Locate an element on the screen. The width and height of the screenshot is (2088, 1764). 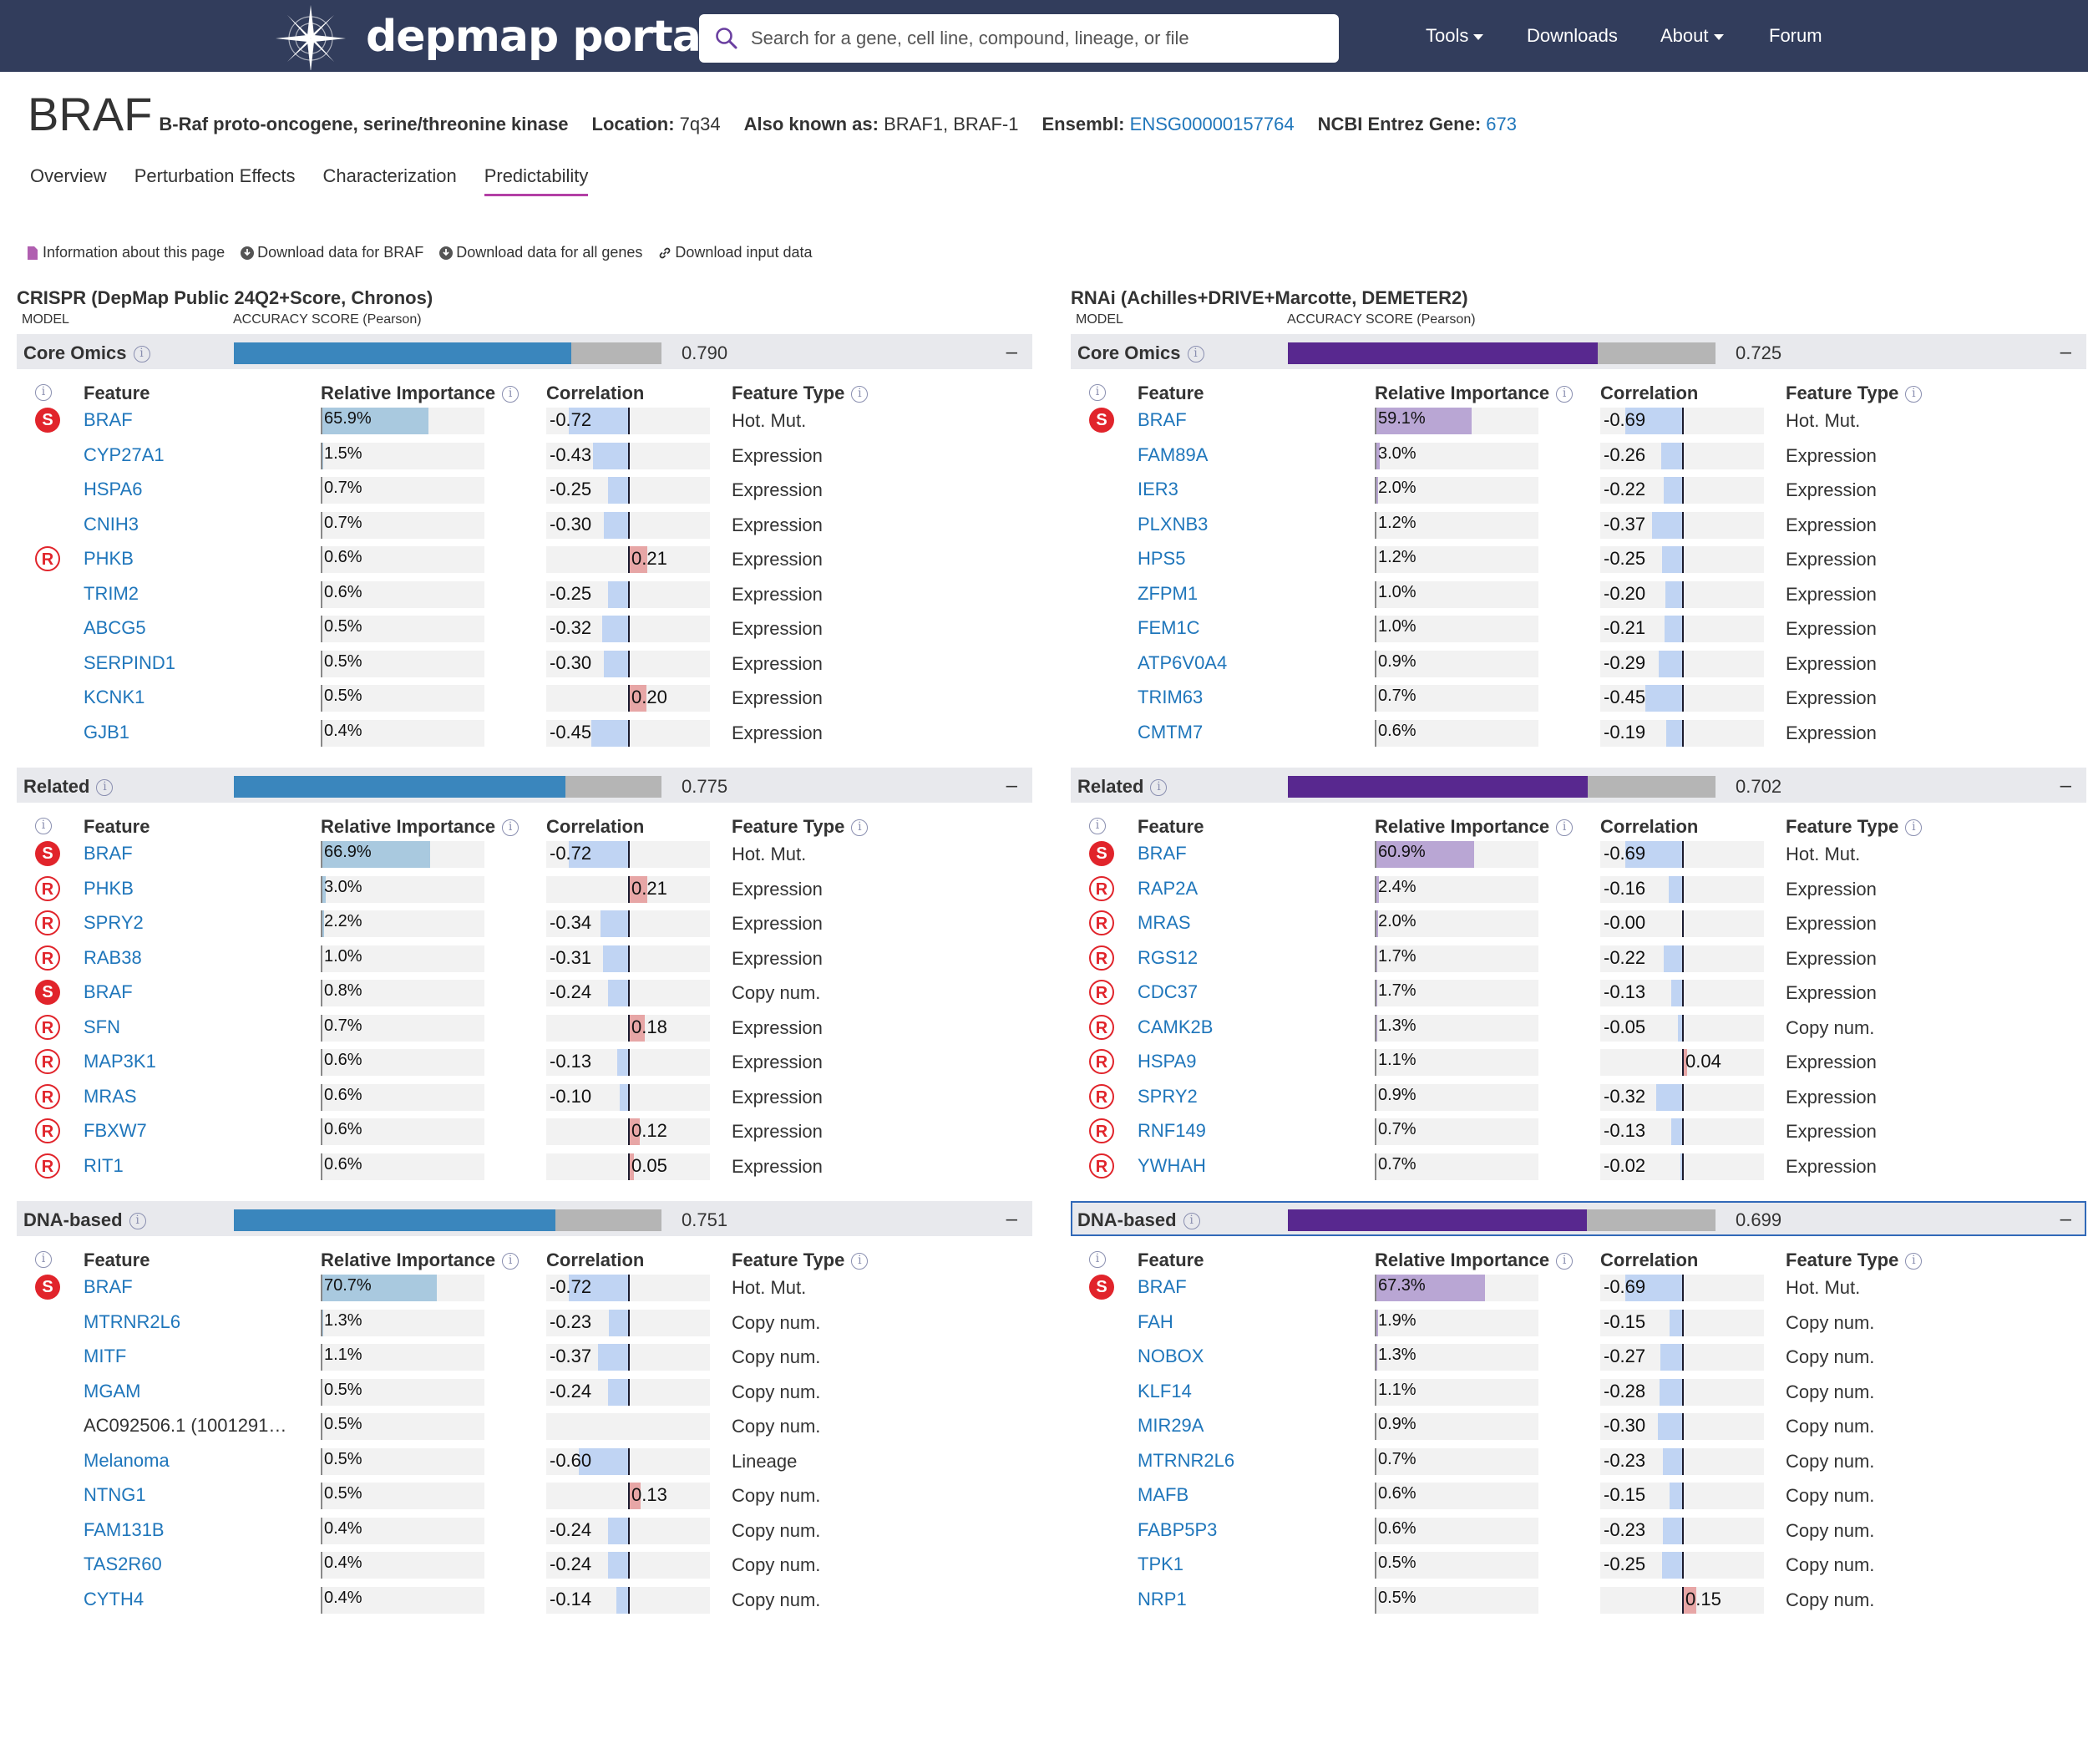
feature-name: RNF149 is located at coordinates (1172, 1130).